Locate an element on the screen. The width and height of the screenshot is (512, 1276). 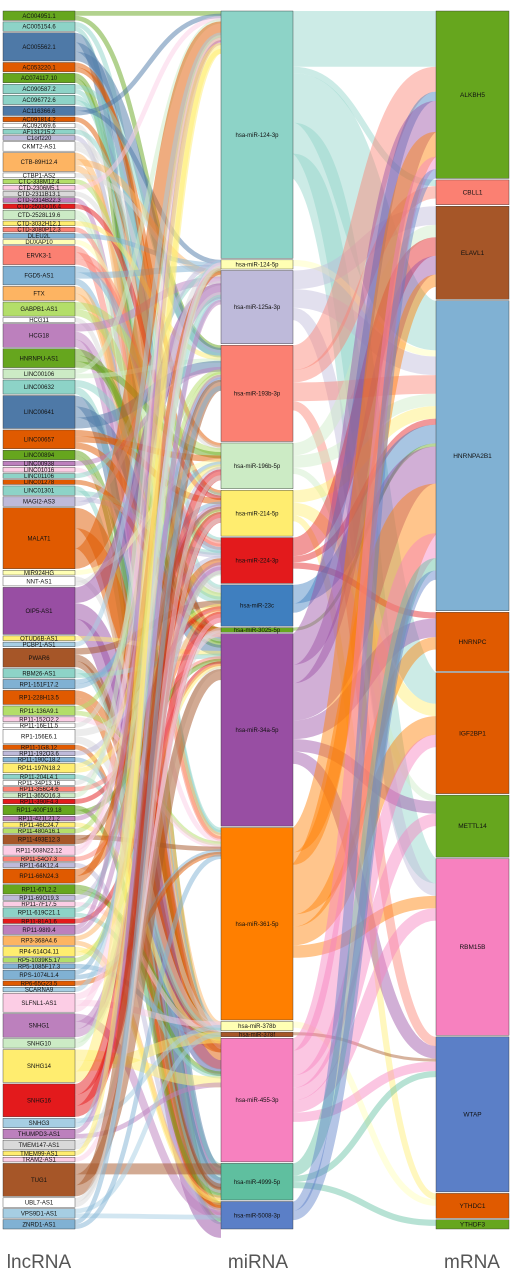
node-label: THUMPD3-AS1 is located at coordinates (39, 1135).